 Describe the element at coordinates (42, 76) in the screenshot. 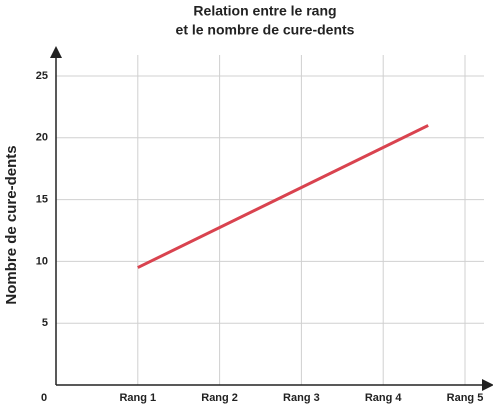

I see `y-tick-label: 25` at that location.